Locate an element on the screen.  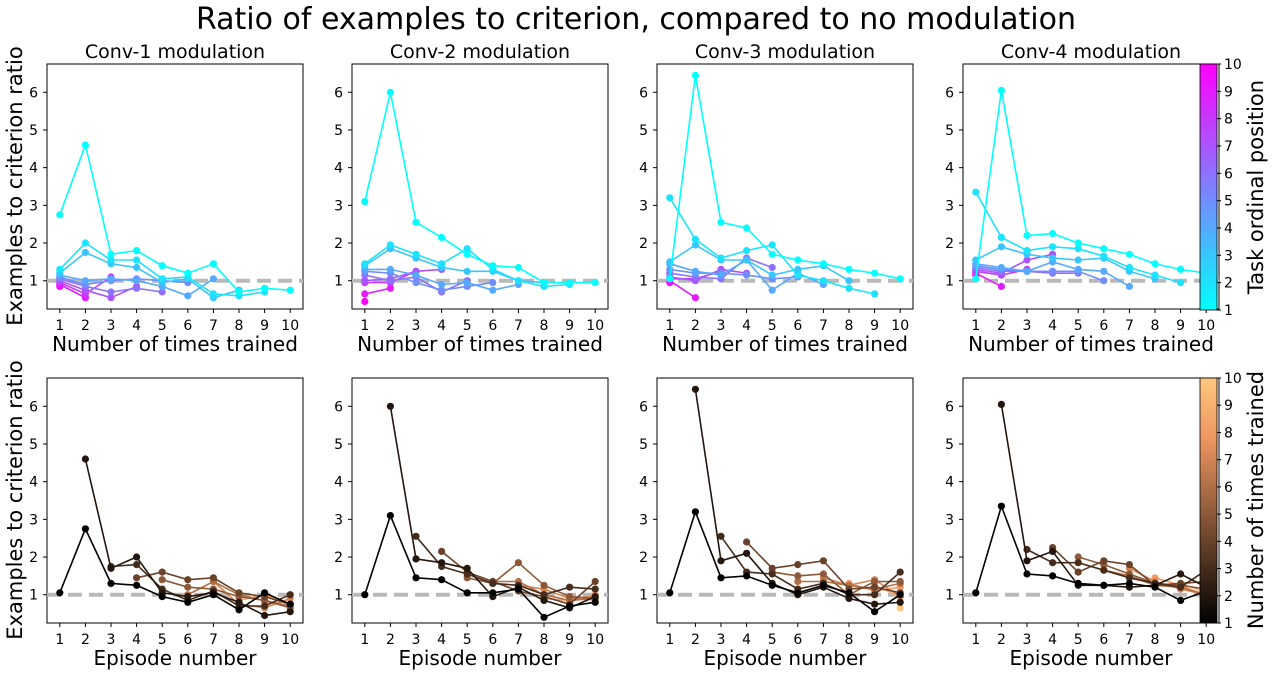
panel-1-xtick-label: 3 is located at coordinates (111, 326).